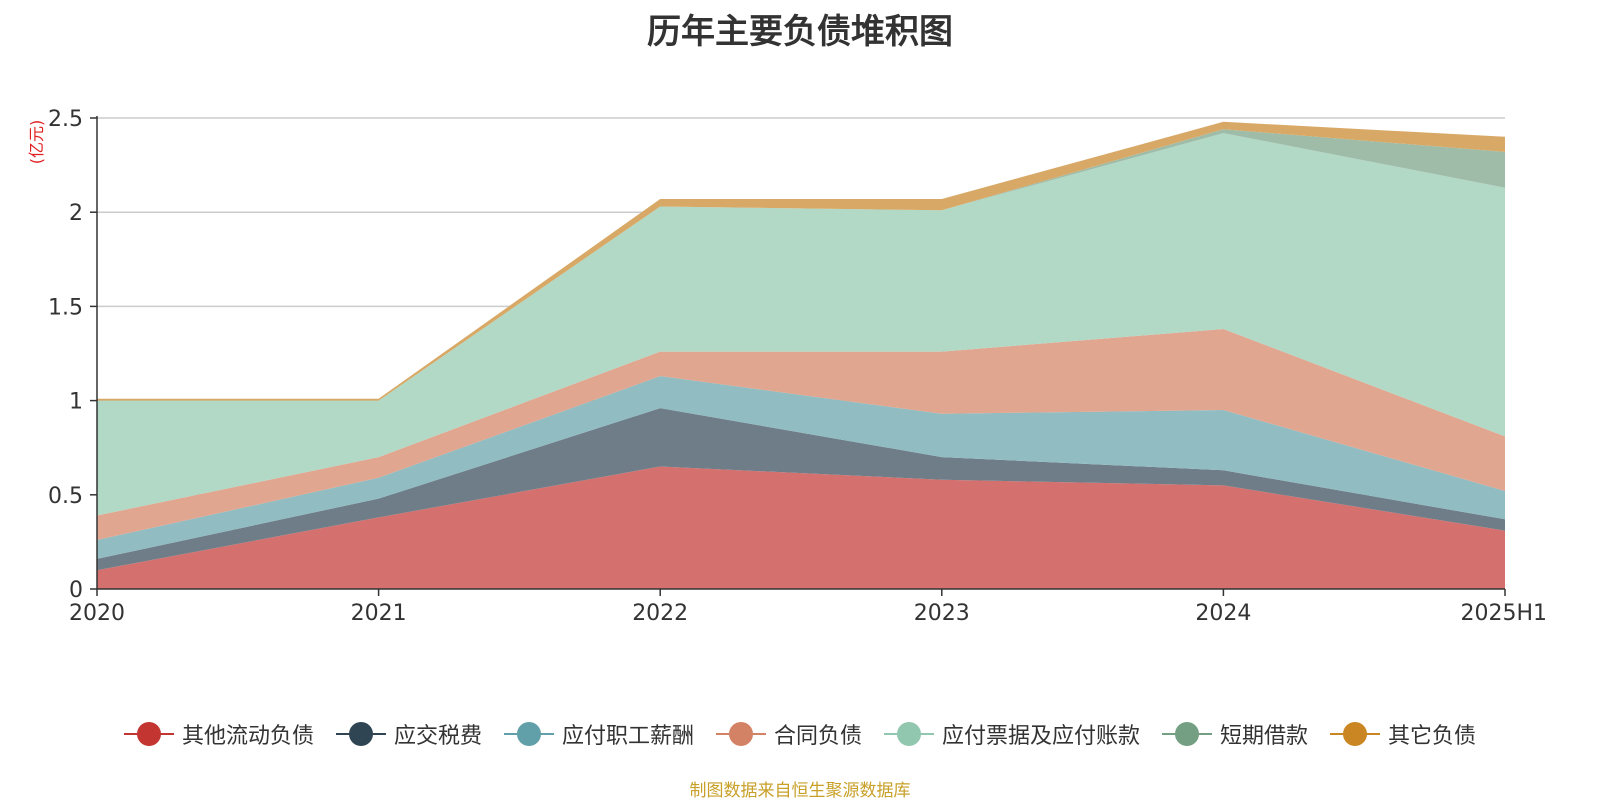 The width and height of the screenshot is (1600, 801). What do you see at coordinates (65, 119) in the screenshot?
I see `y-tick-label: 2.5` at bounding box center [65, 119].